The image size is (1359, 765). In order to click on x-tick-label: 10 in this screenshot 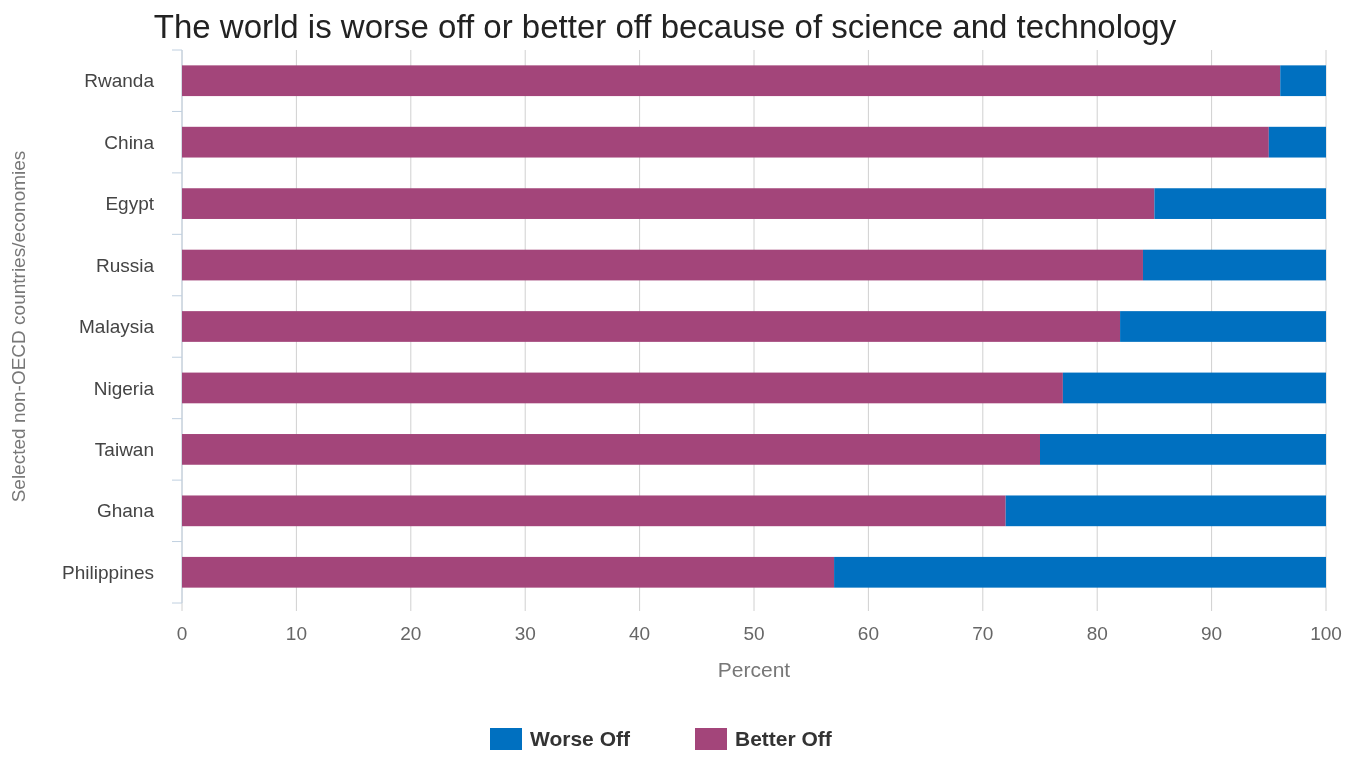, I will do `click(296, 633)`.